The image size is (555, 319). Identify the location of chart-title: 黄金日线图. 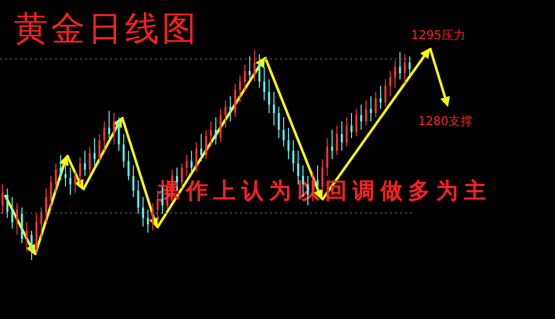
(106, 29).